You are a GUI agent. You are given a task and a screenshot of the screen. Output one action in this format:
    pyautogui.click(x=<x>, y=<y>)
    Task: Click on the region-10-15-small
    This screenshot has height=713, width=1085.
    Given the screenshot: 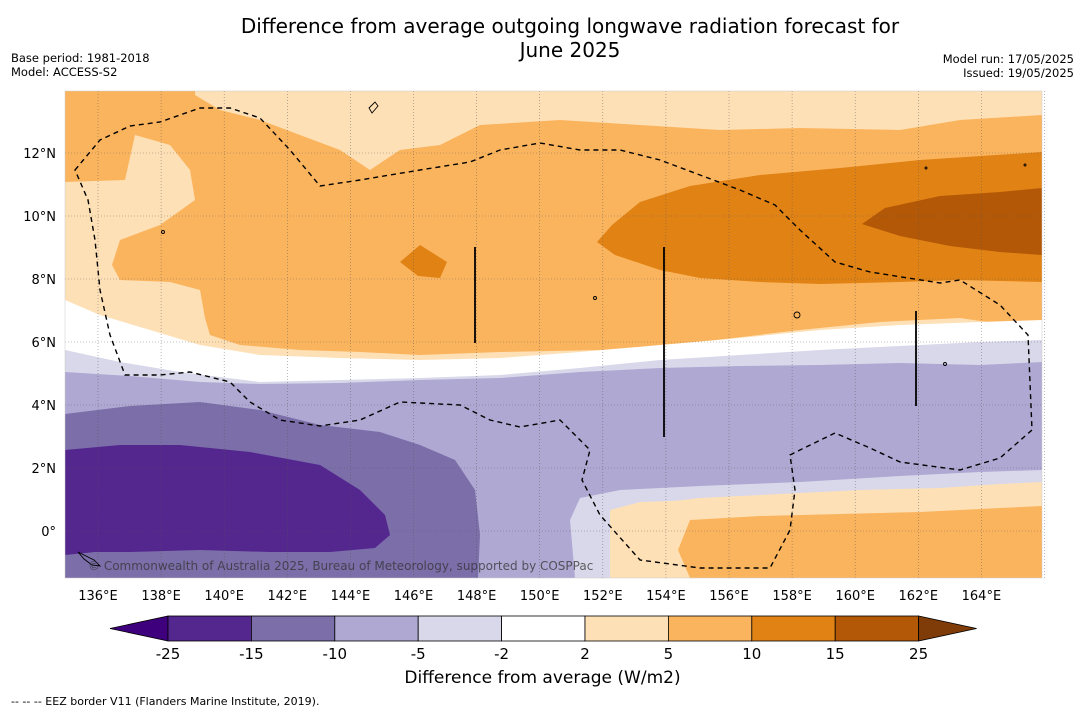 What is the action you would take?
    pyautogui.click(x=423, y=261)
    